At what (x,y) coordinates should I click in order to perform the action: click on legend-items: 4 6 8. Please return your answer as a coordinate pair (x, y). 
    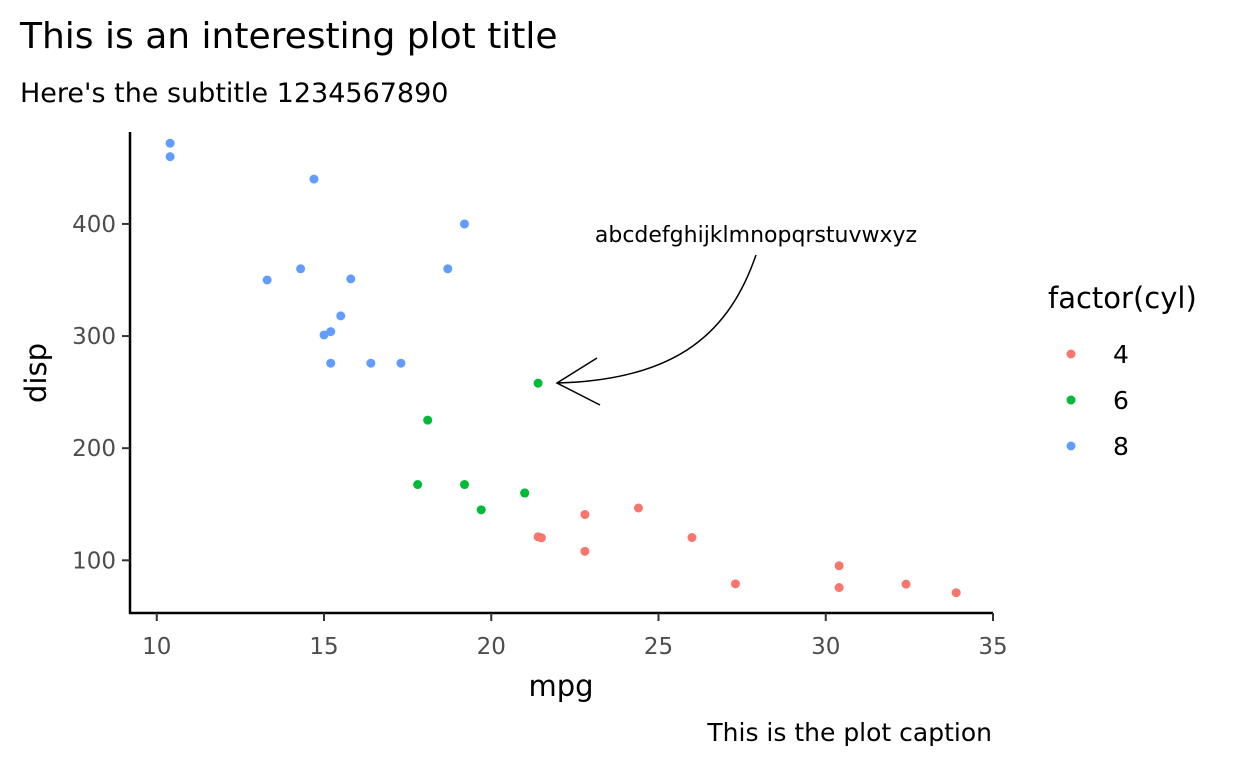
    Looking at the image, I should click on (1097, 400).